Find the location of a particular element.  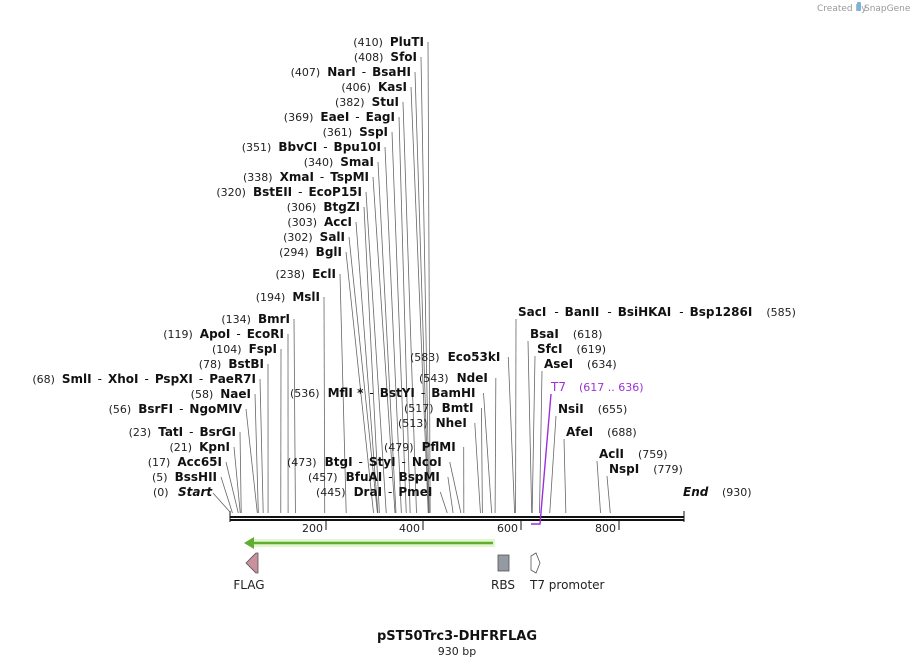

enzyme-name: BtgZI is located at coordinates (341, 207).